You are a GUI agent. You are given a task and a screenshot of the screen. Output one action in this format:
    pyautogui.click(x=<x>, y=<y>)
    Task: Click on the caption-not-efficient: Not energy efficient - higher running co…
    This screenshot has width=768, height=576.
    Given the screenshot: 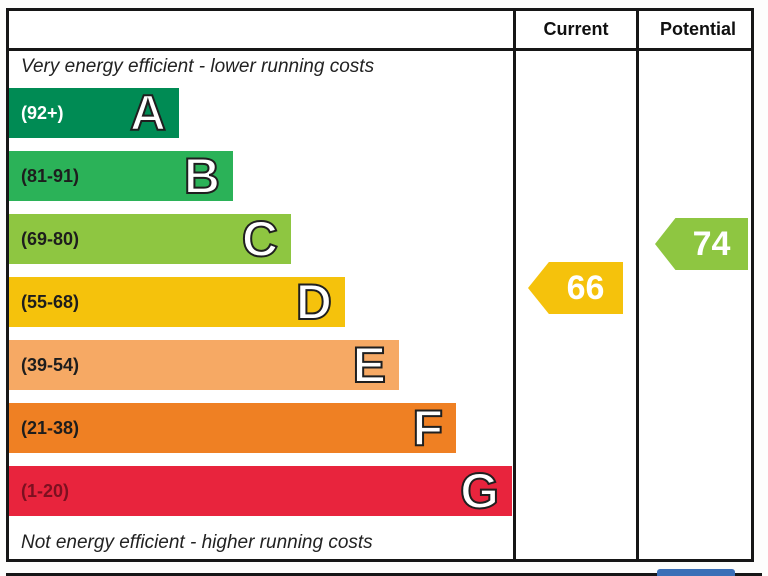 What is the action you would take?
    pyautogui.click(x=197, y=542)
    